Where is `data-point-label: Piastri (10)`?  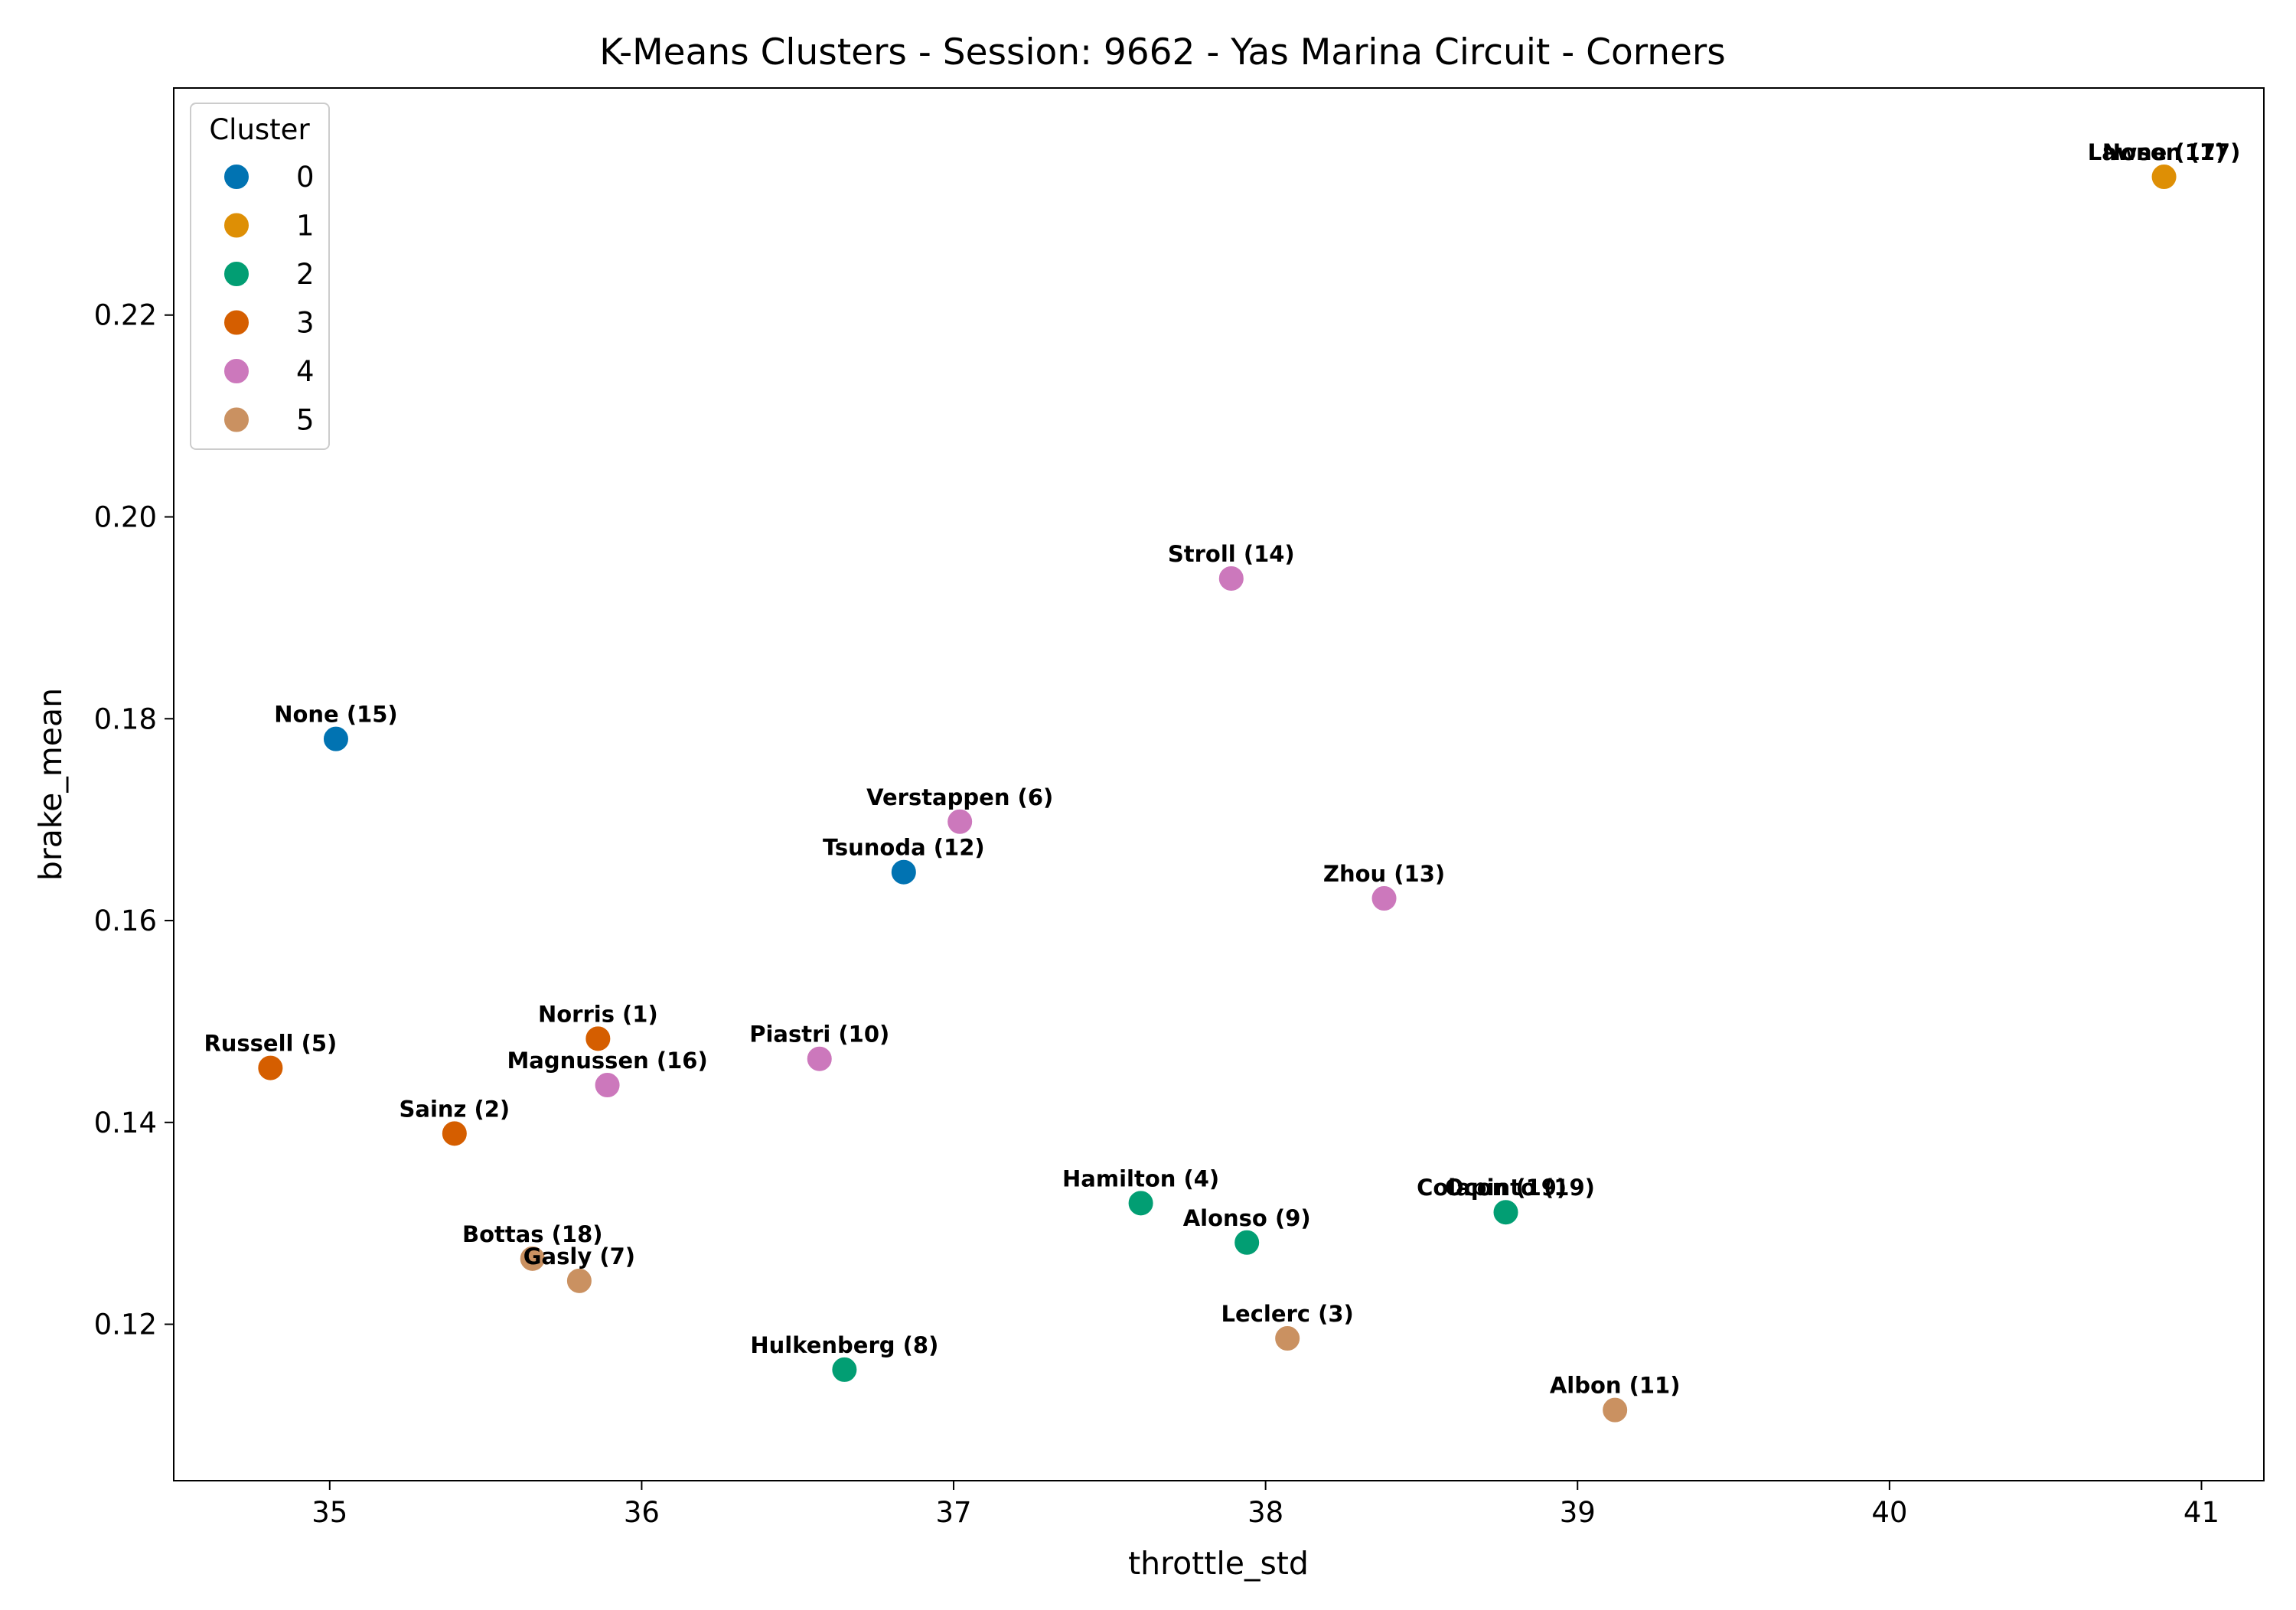
data-point-label: Piastri (10) is located at coordinates (819, 1035).